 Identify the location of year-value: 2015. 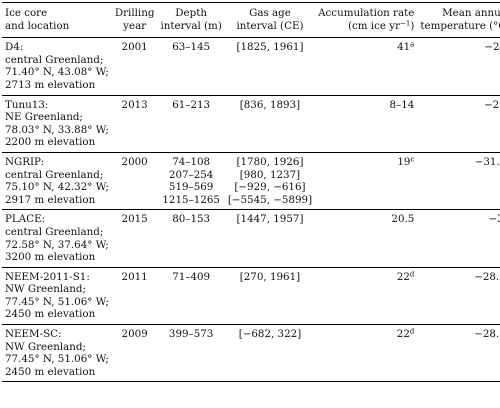
(134, 219).